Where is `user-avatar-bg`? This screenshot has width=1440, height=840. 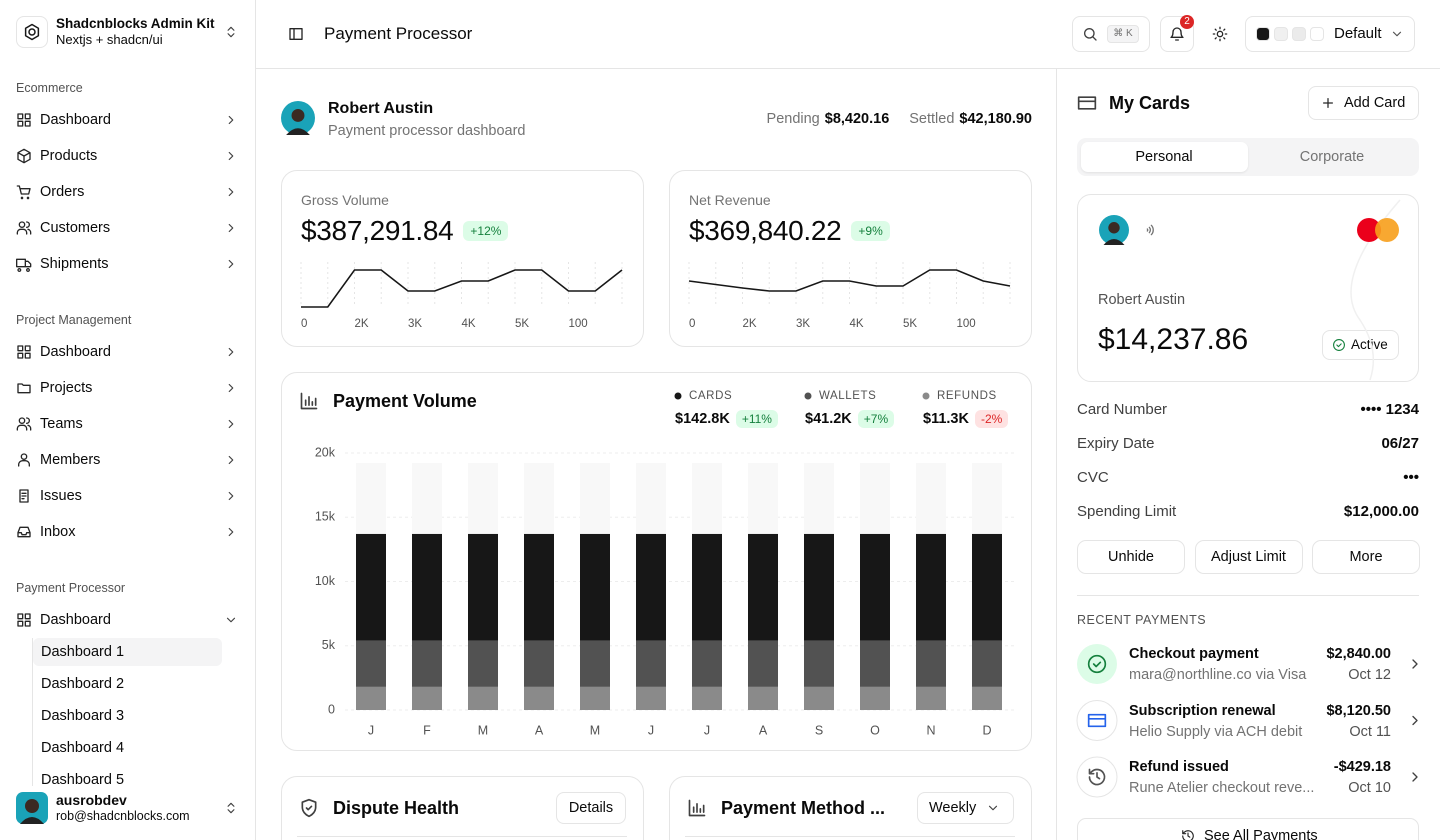 user-avatar-bg is located at coordinates (32, 808).